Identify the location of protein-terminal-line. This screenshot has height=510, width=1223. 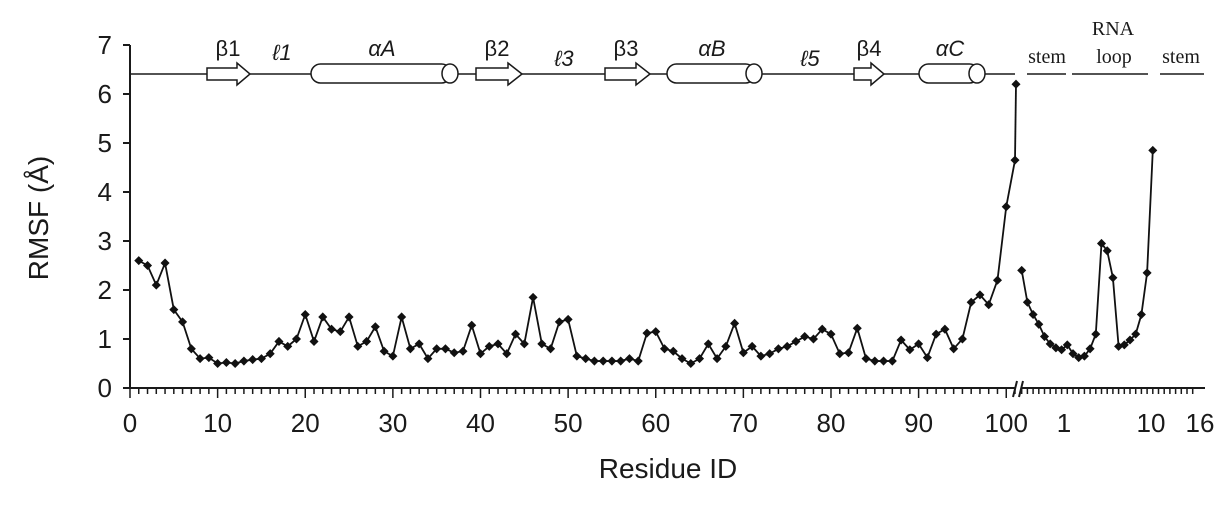
(1015, 122).